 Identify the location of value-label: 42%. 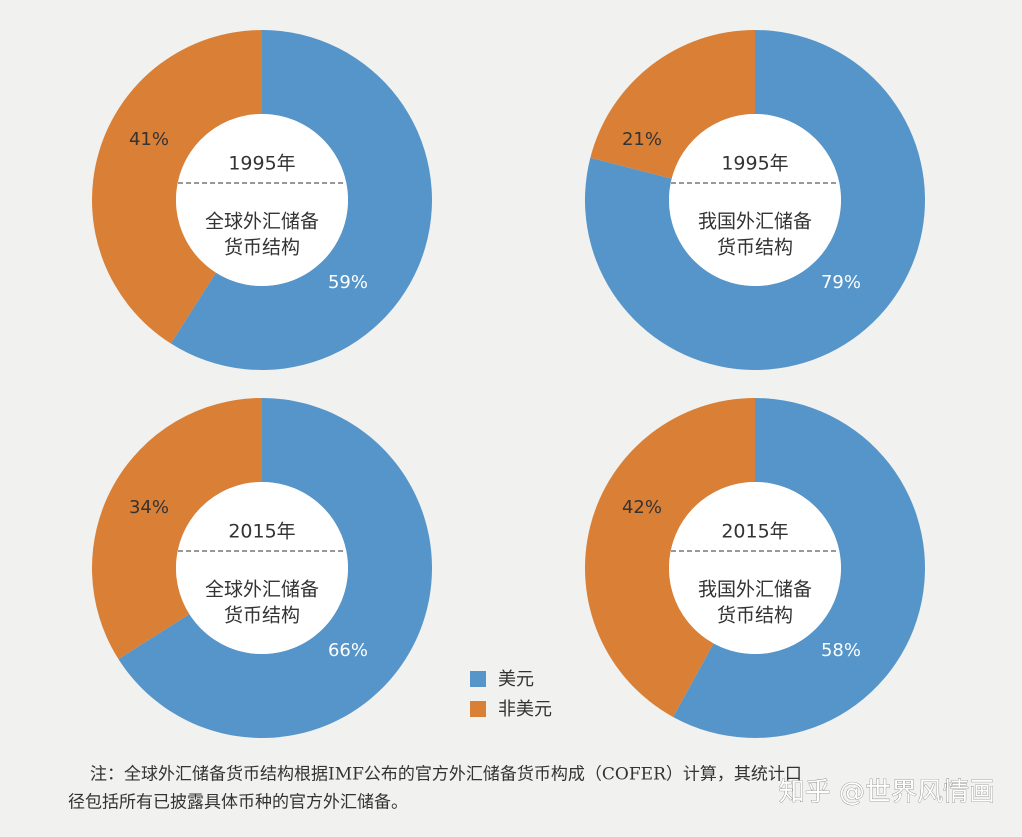
(642, 507).